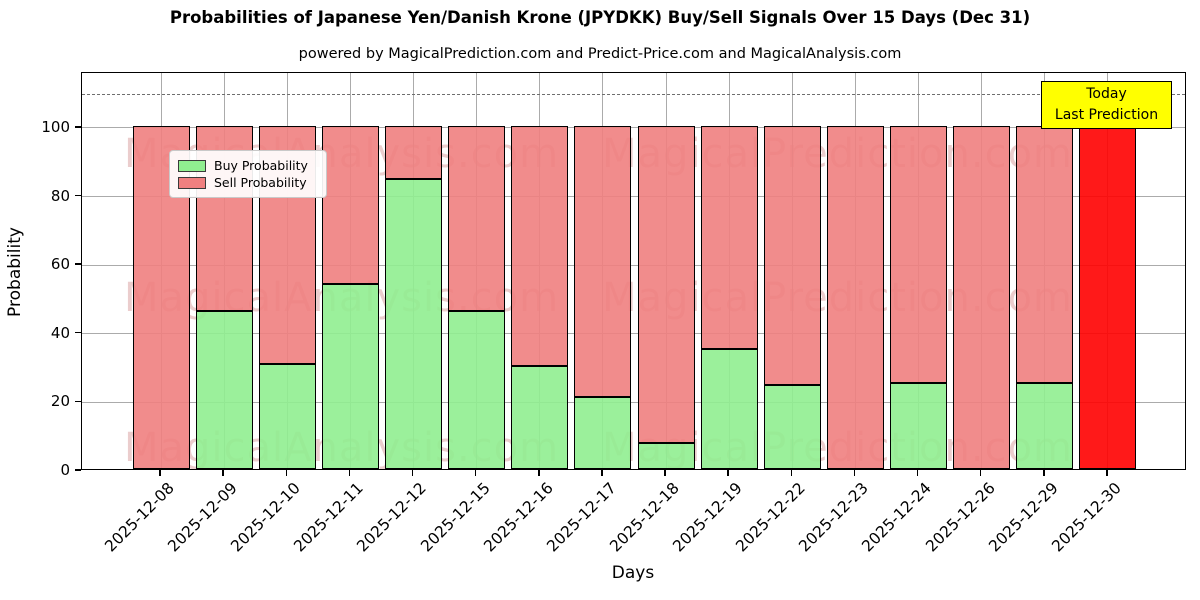  I want to click on y-tick-label: 80, so click(60, 195).